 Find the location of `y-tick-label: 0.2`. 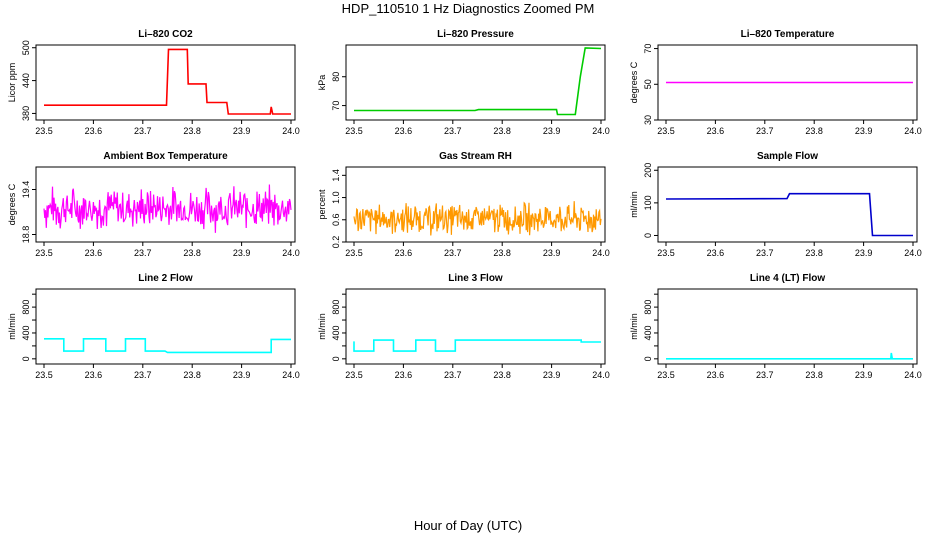

y-tick-label: 0.2 is located at coordinates (336, 242).